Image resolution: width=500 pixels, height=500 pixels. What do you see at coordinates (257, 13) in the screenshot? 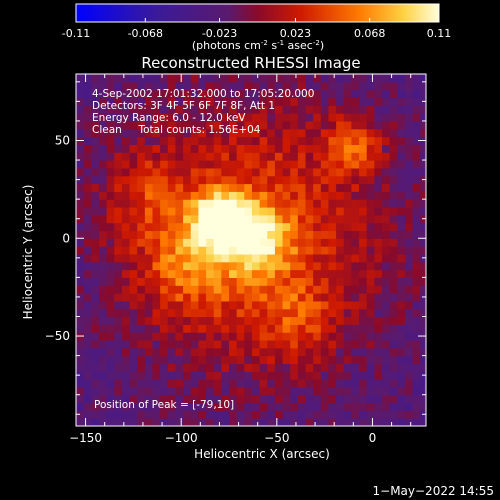
I see `colorbar-gradient` at bounding box center [257, 13].